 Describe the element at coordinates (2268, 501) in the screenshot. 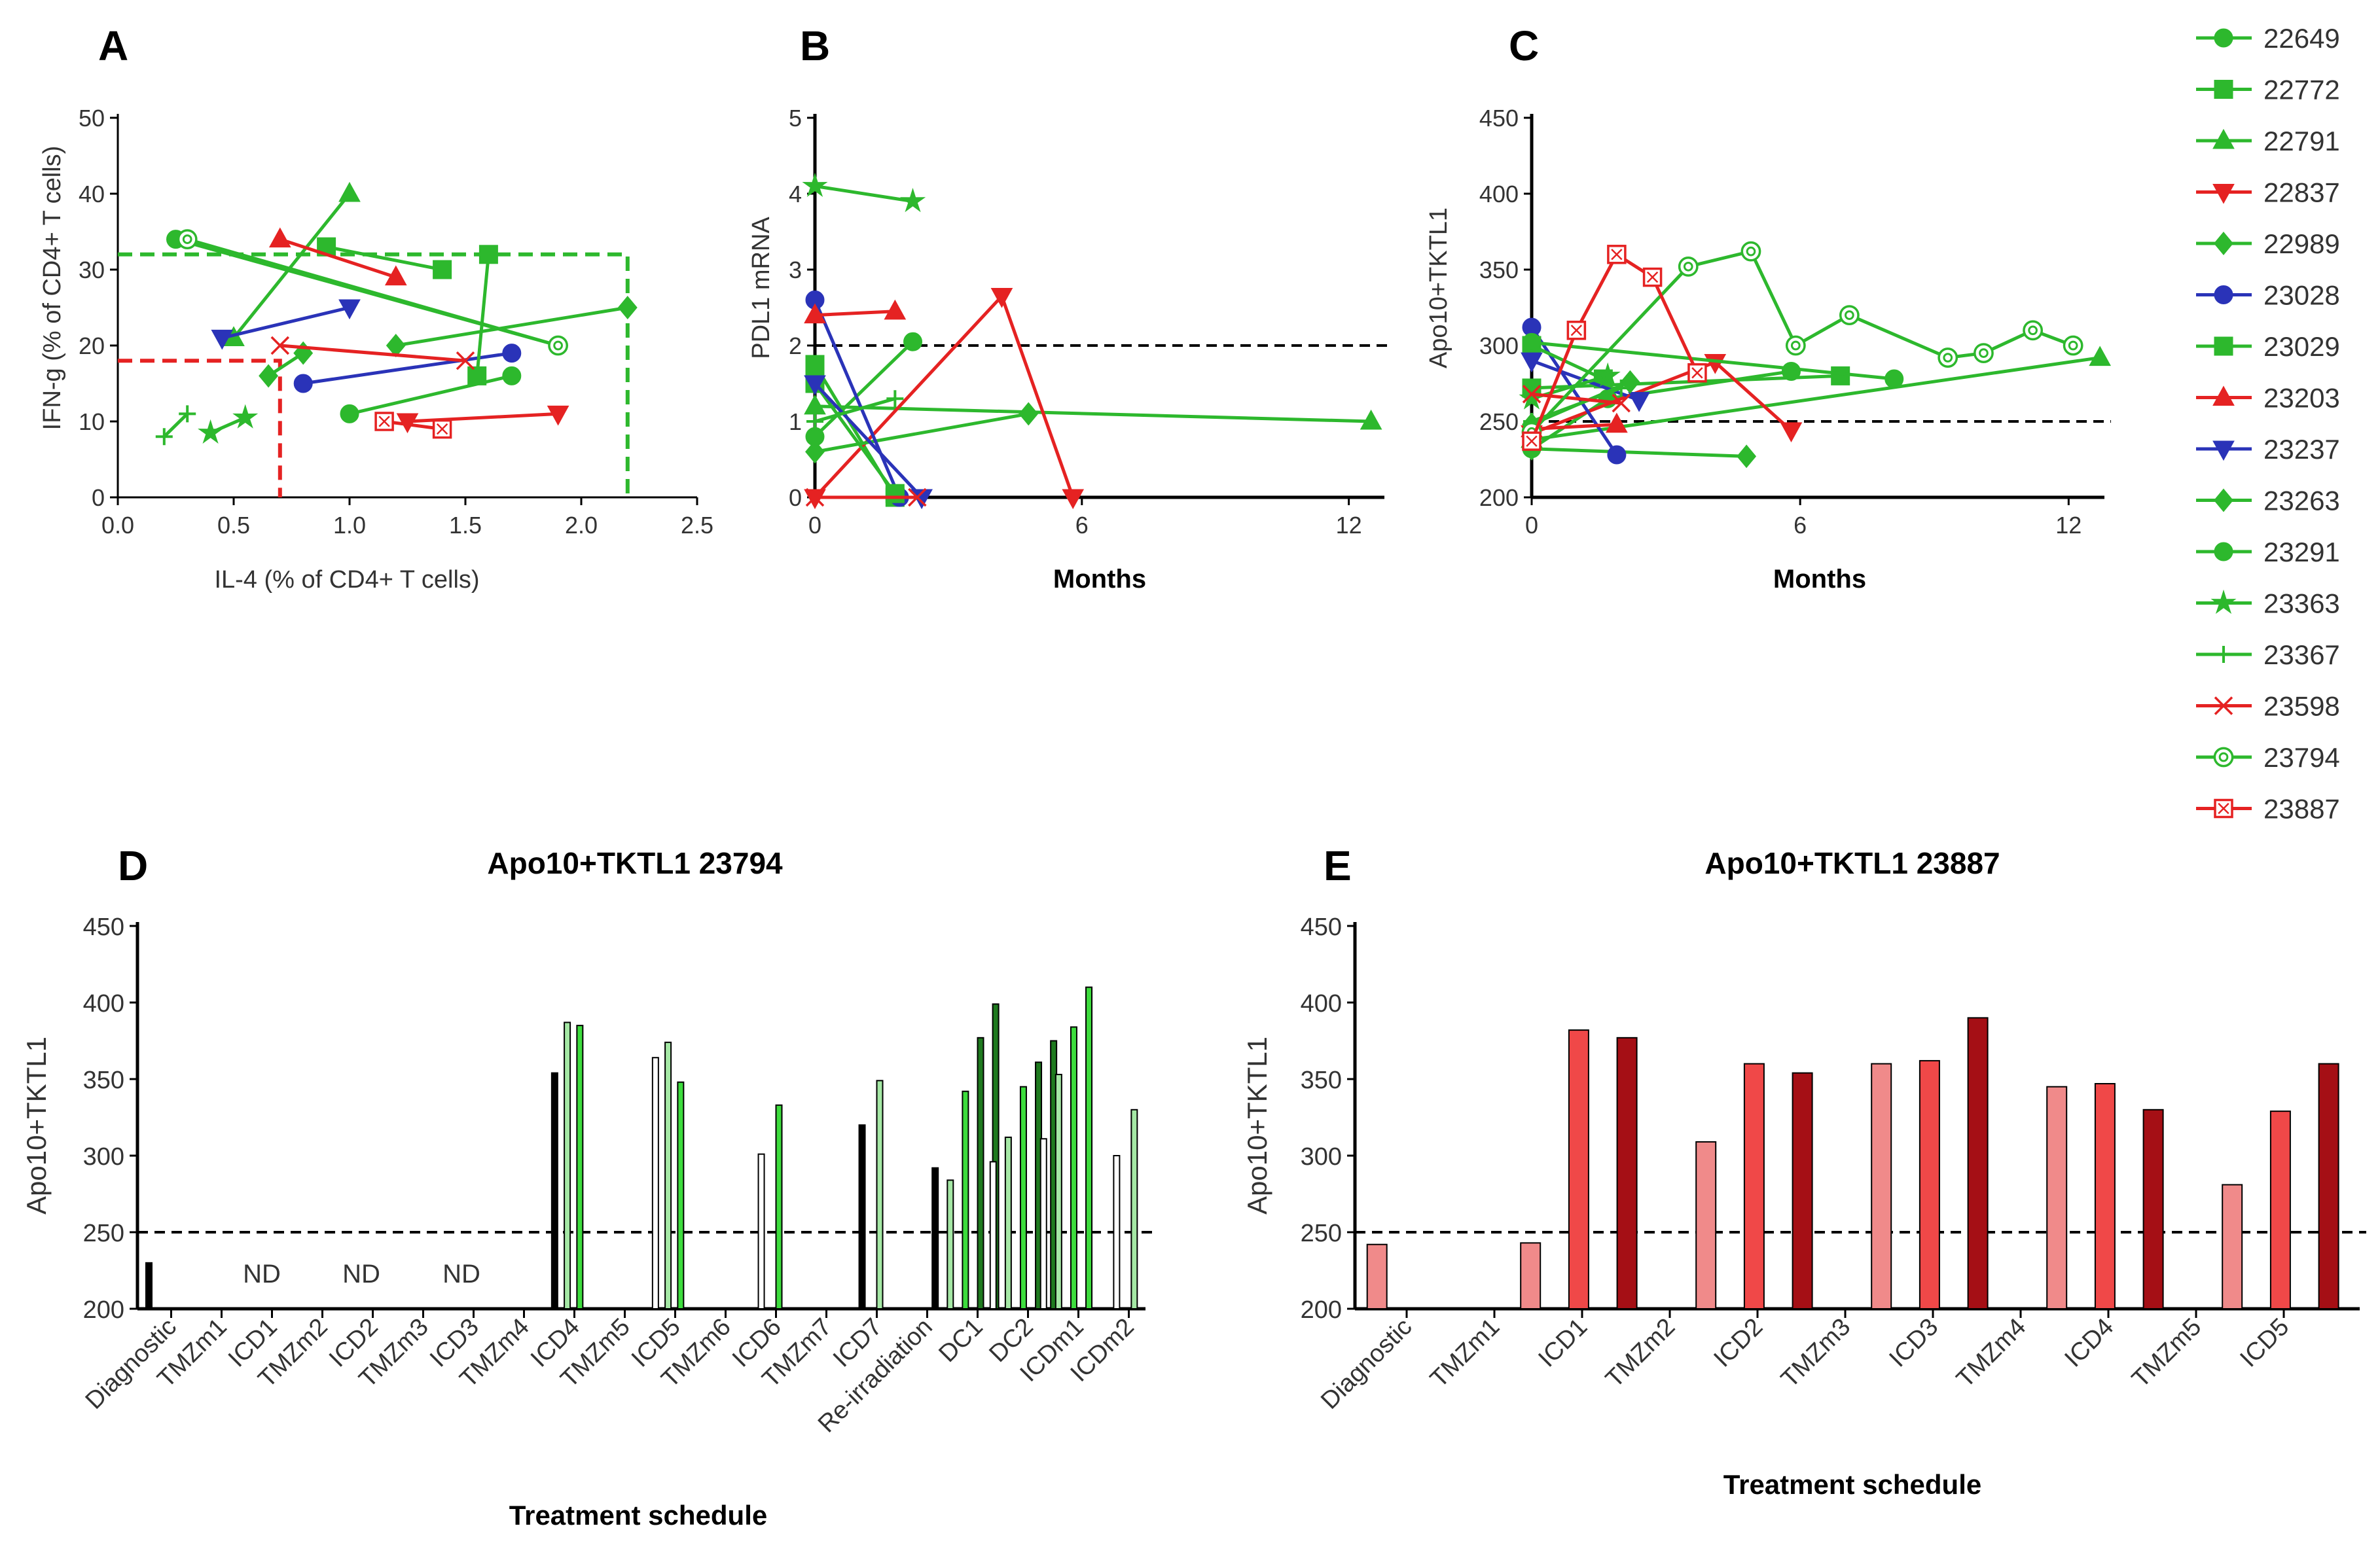

I see `legend-item-23263: 23263` at that location.